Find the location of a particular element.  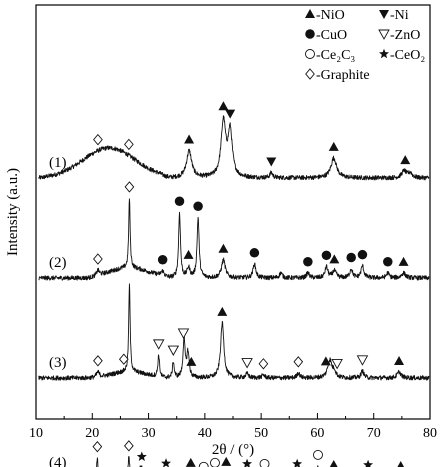

legend-label: -Ni is located at coordinates (399, 15).